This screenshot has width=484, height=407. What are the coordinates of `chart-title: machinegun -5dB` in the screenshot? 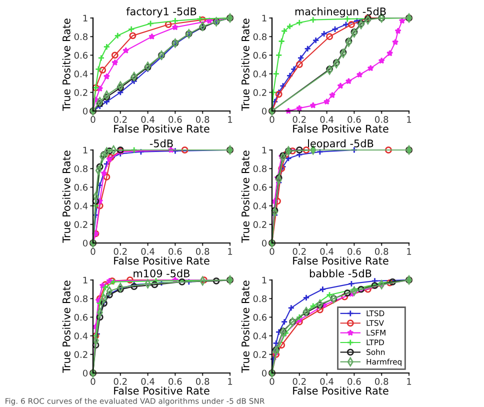 It's located at (340, 12).